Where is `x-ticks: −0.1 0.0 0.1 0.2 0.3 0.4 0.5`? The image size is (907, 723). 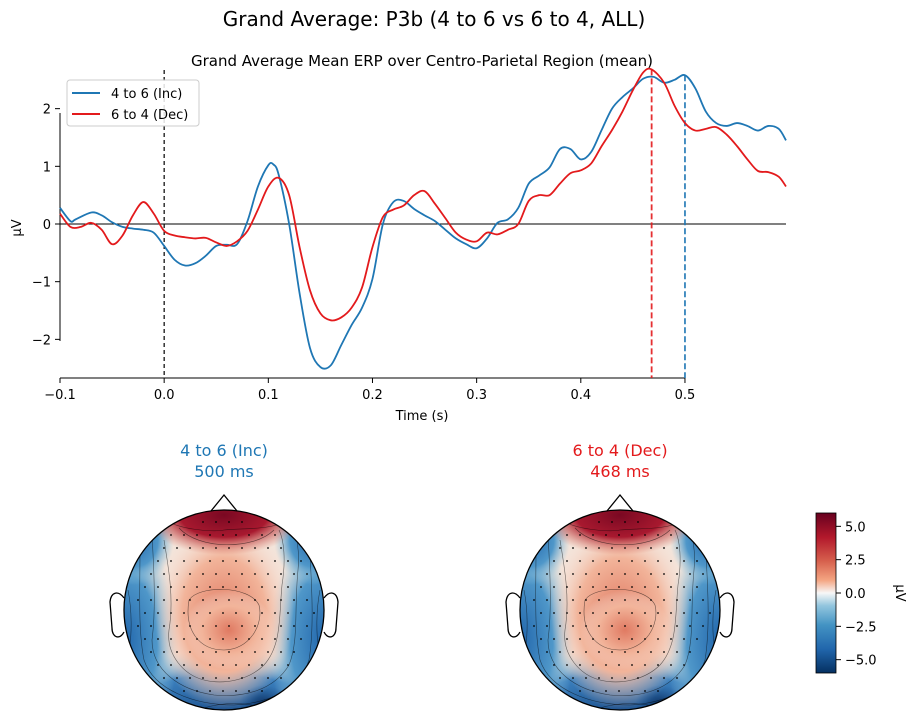
x-ticks: −0.1 0.0 0.1 0.2 0.3 0.4 0.5 is located at coordinates (369, 390).